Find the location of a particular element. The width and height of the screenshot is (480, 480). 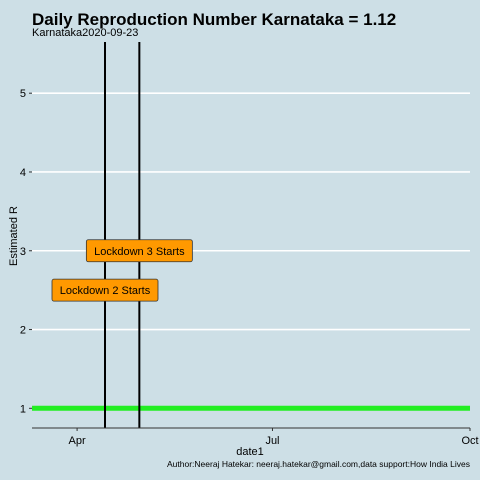

x-tick-label: Oct is located at coordinates (469, 441).